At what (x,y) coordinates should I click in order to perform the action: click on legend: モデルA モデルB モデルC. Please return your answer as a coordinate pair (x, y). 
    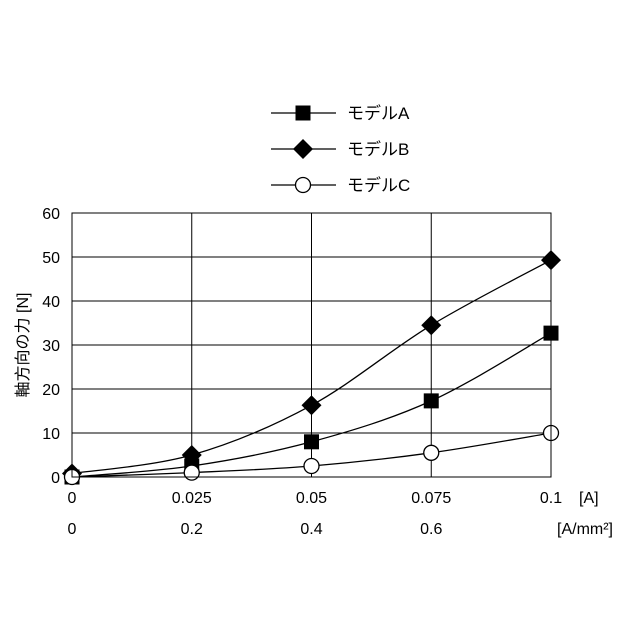
    Looking at the image, I should click on (340, 149).